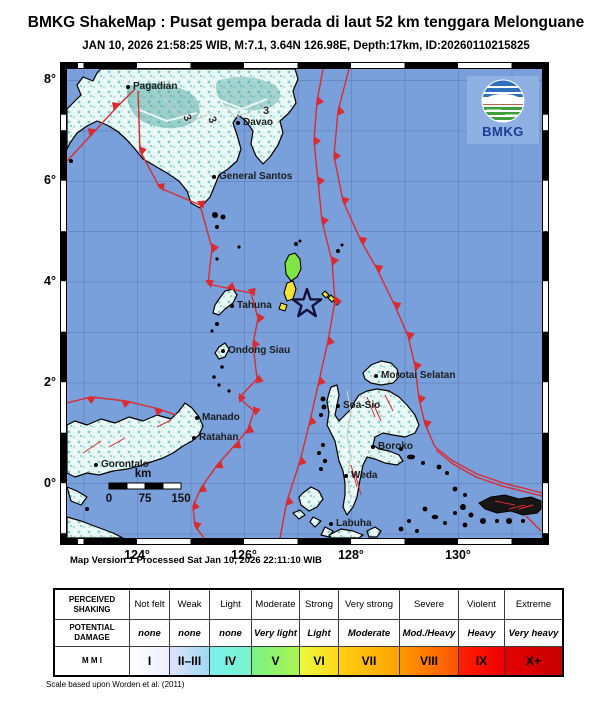 The image size is (612, 717). Describe the element at coordinates (221, 417) in the screenshot. I see `city-label: Manado` at that location.